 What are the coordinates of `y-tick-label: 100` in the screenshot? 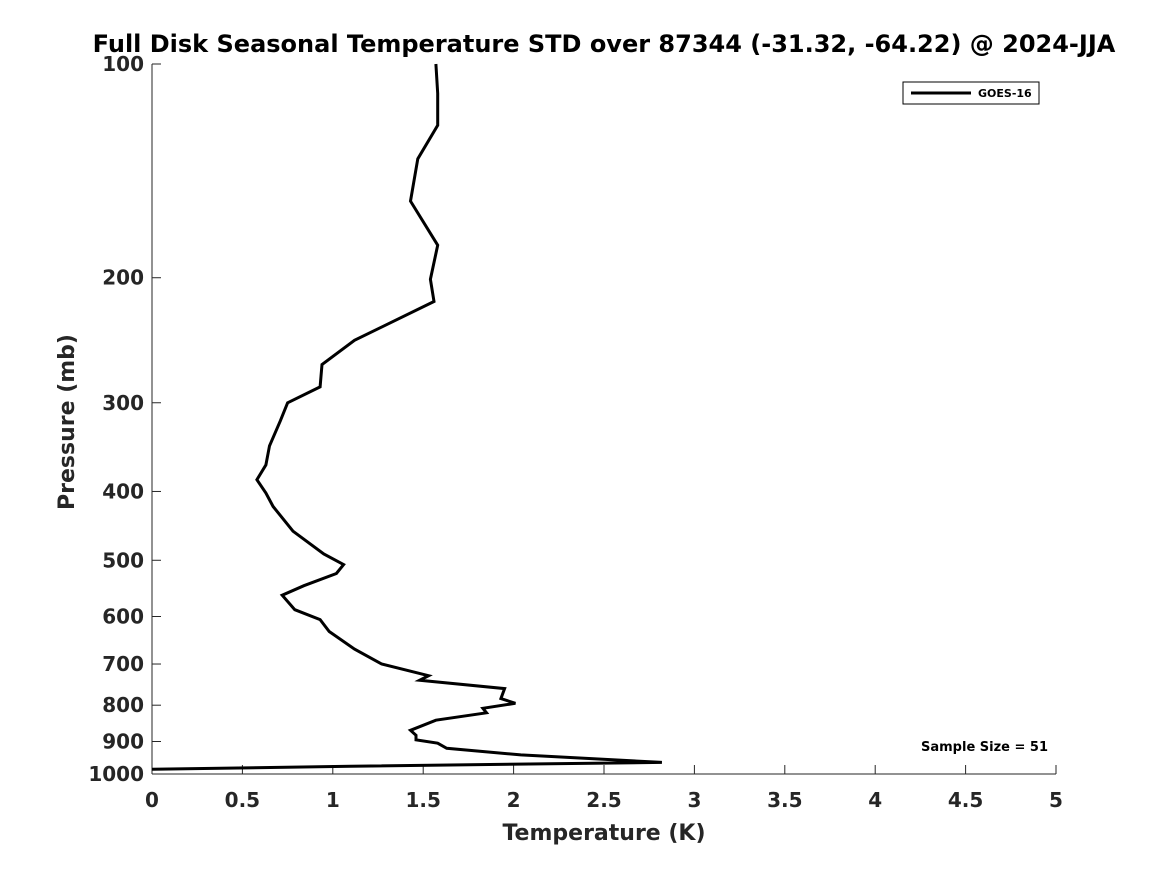 It's located at (123, 64).